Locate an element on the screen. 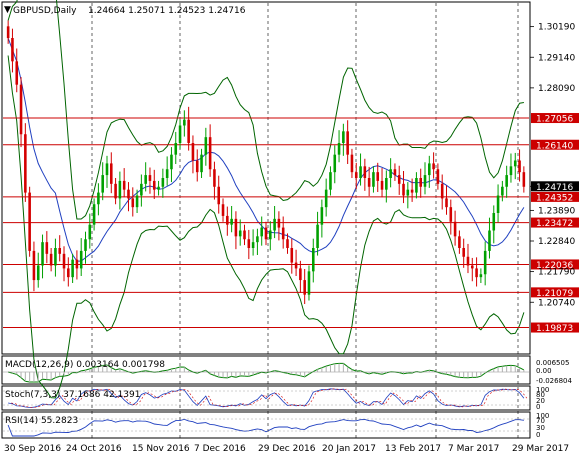 This screenshot has height=455, width=581. price-axis-label: 1.21790 is located at coordinates (556, 273).